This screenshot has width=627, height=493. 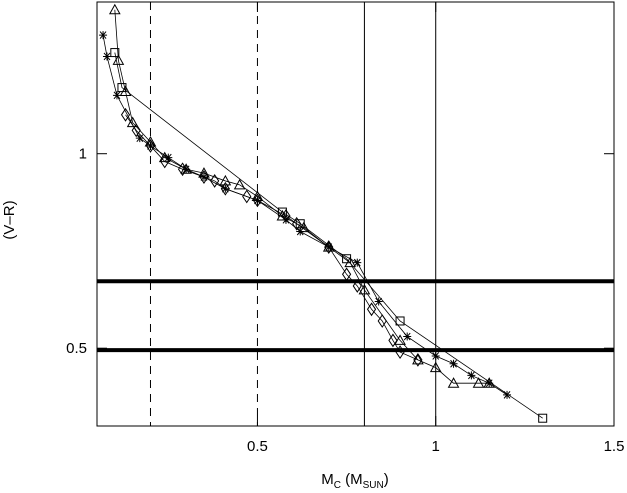 I want to click on x-axis-label: MC (MSUN), so click(x=355, y=481).